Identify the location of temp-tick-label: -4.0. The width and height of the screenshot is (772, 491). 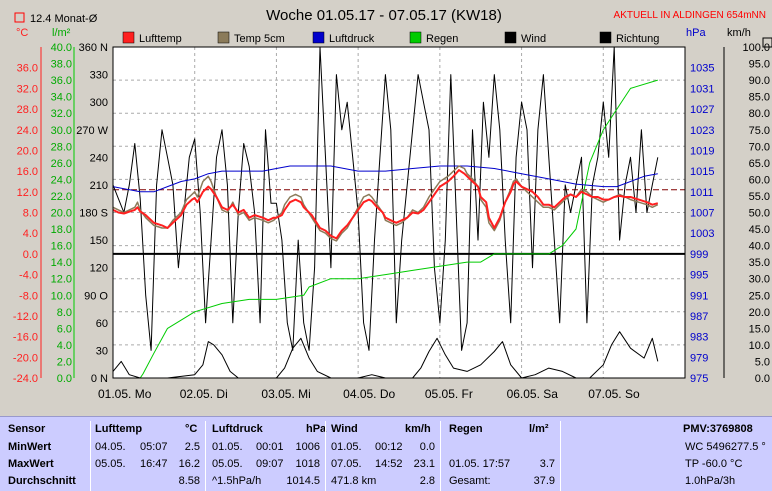
(28, 276).